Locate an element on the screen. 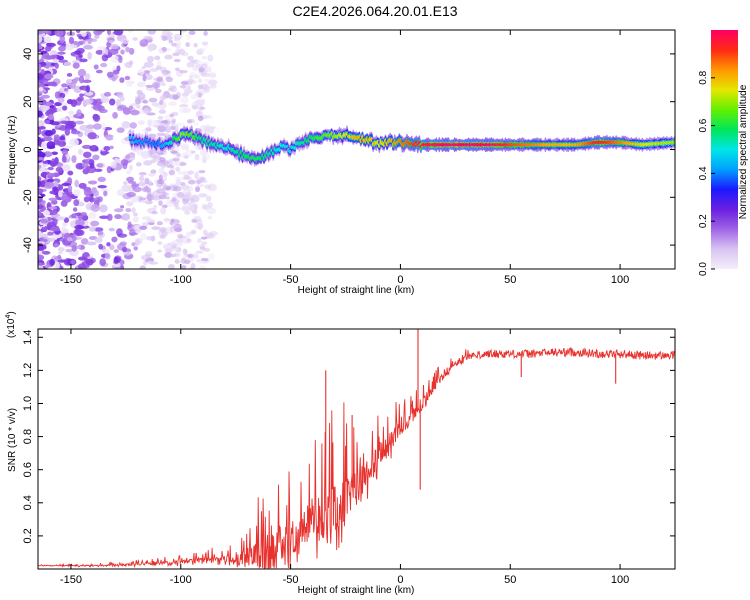 This screenshot has width=750, height=600. colorbar-tick-label: 0.4 is located at coordinates (703, 173).